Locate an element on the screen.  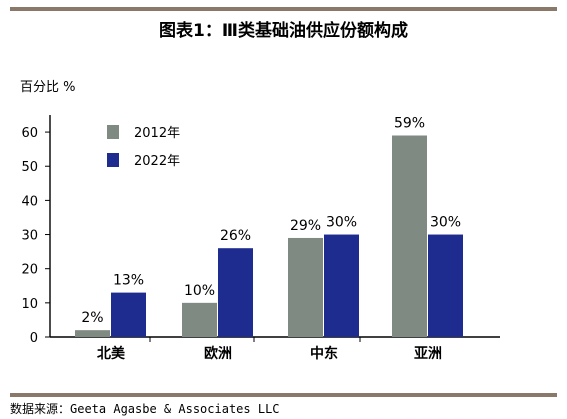
bottom-rule is located at coordinates (283, 395).